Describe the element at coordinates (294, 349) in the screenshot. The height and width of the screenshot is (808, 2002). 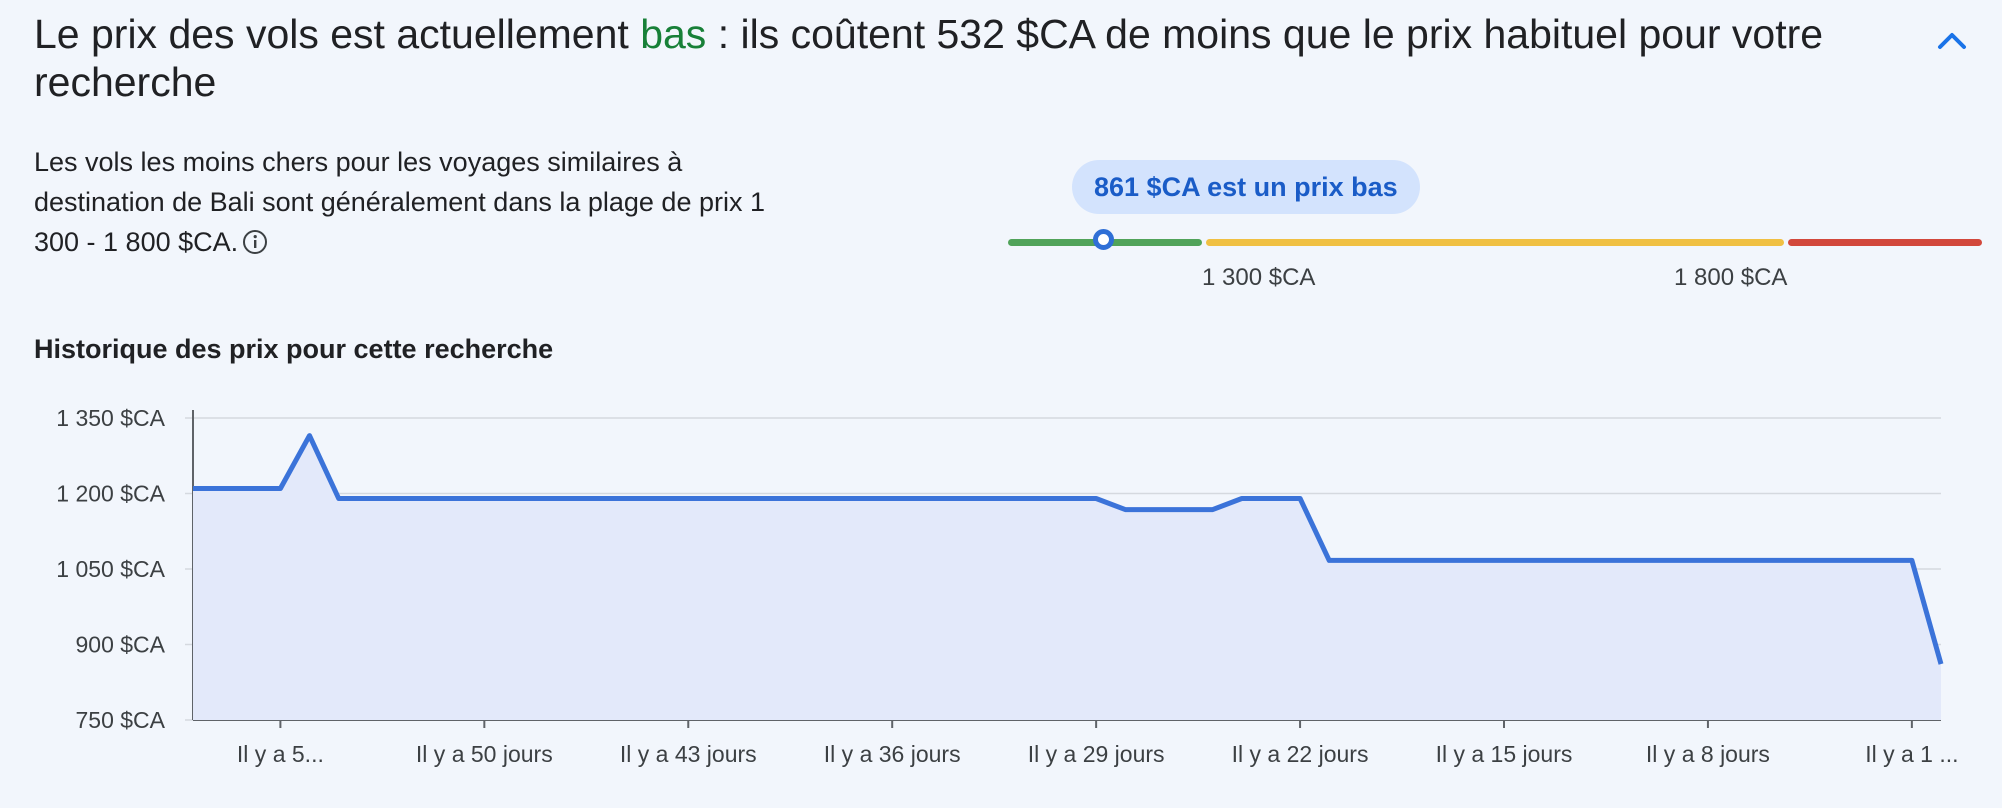
I see `price-history-title: Historique des prix pour cette recherche` at that location.